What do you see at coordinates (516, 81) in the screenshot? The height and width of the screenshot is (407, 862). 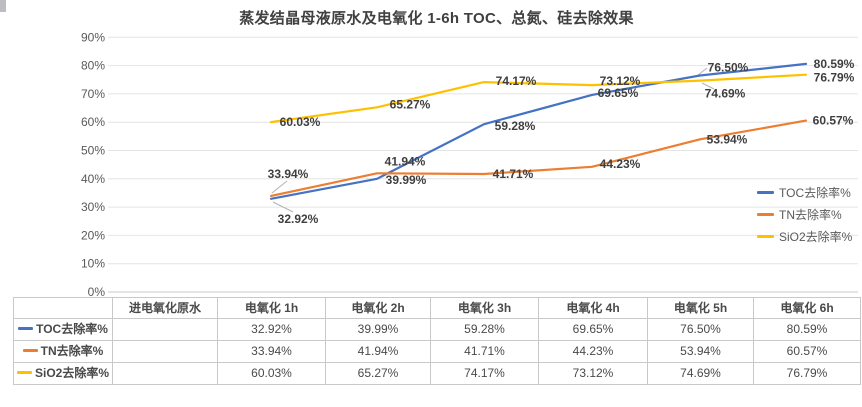 I see `data-label-sio2: 74.17%` at bounding box center [516, 81].